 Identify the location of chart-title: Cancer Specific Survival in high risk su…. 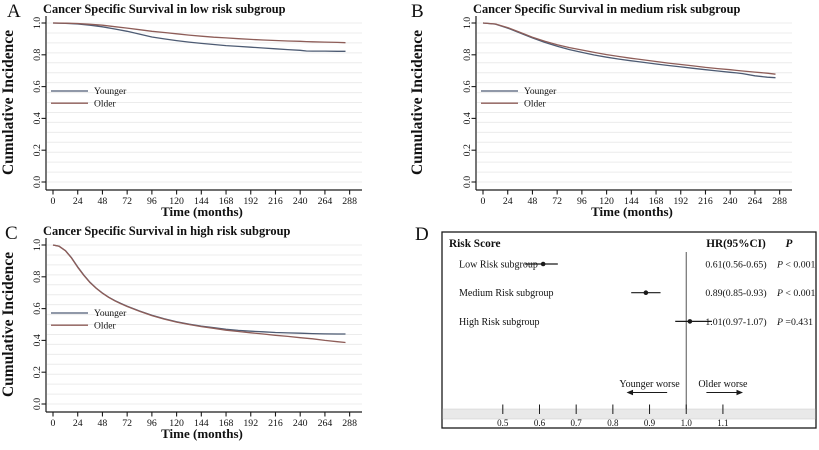
(167, 231).